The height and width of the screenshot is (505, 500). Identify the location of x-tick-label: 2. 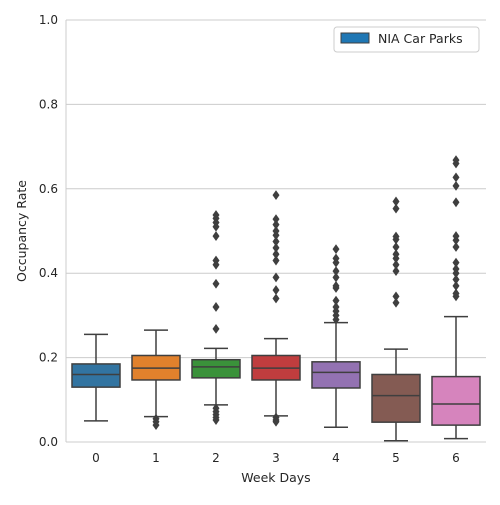
(216, 458).